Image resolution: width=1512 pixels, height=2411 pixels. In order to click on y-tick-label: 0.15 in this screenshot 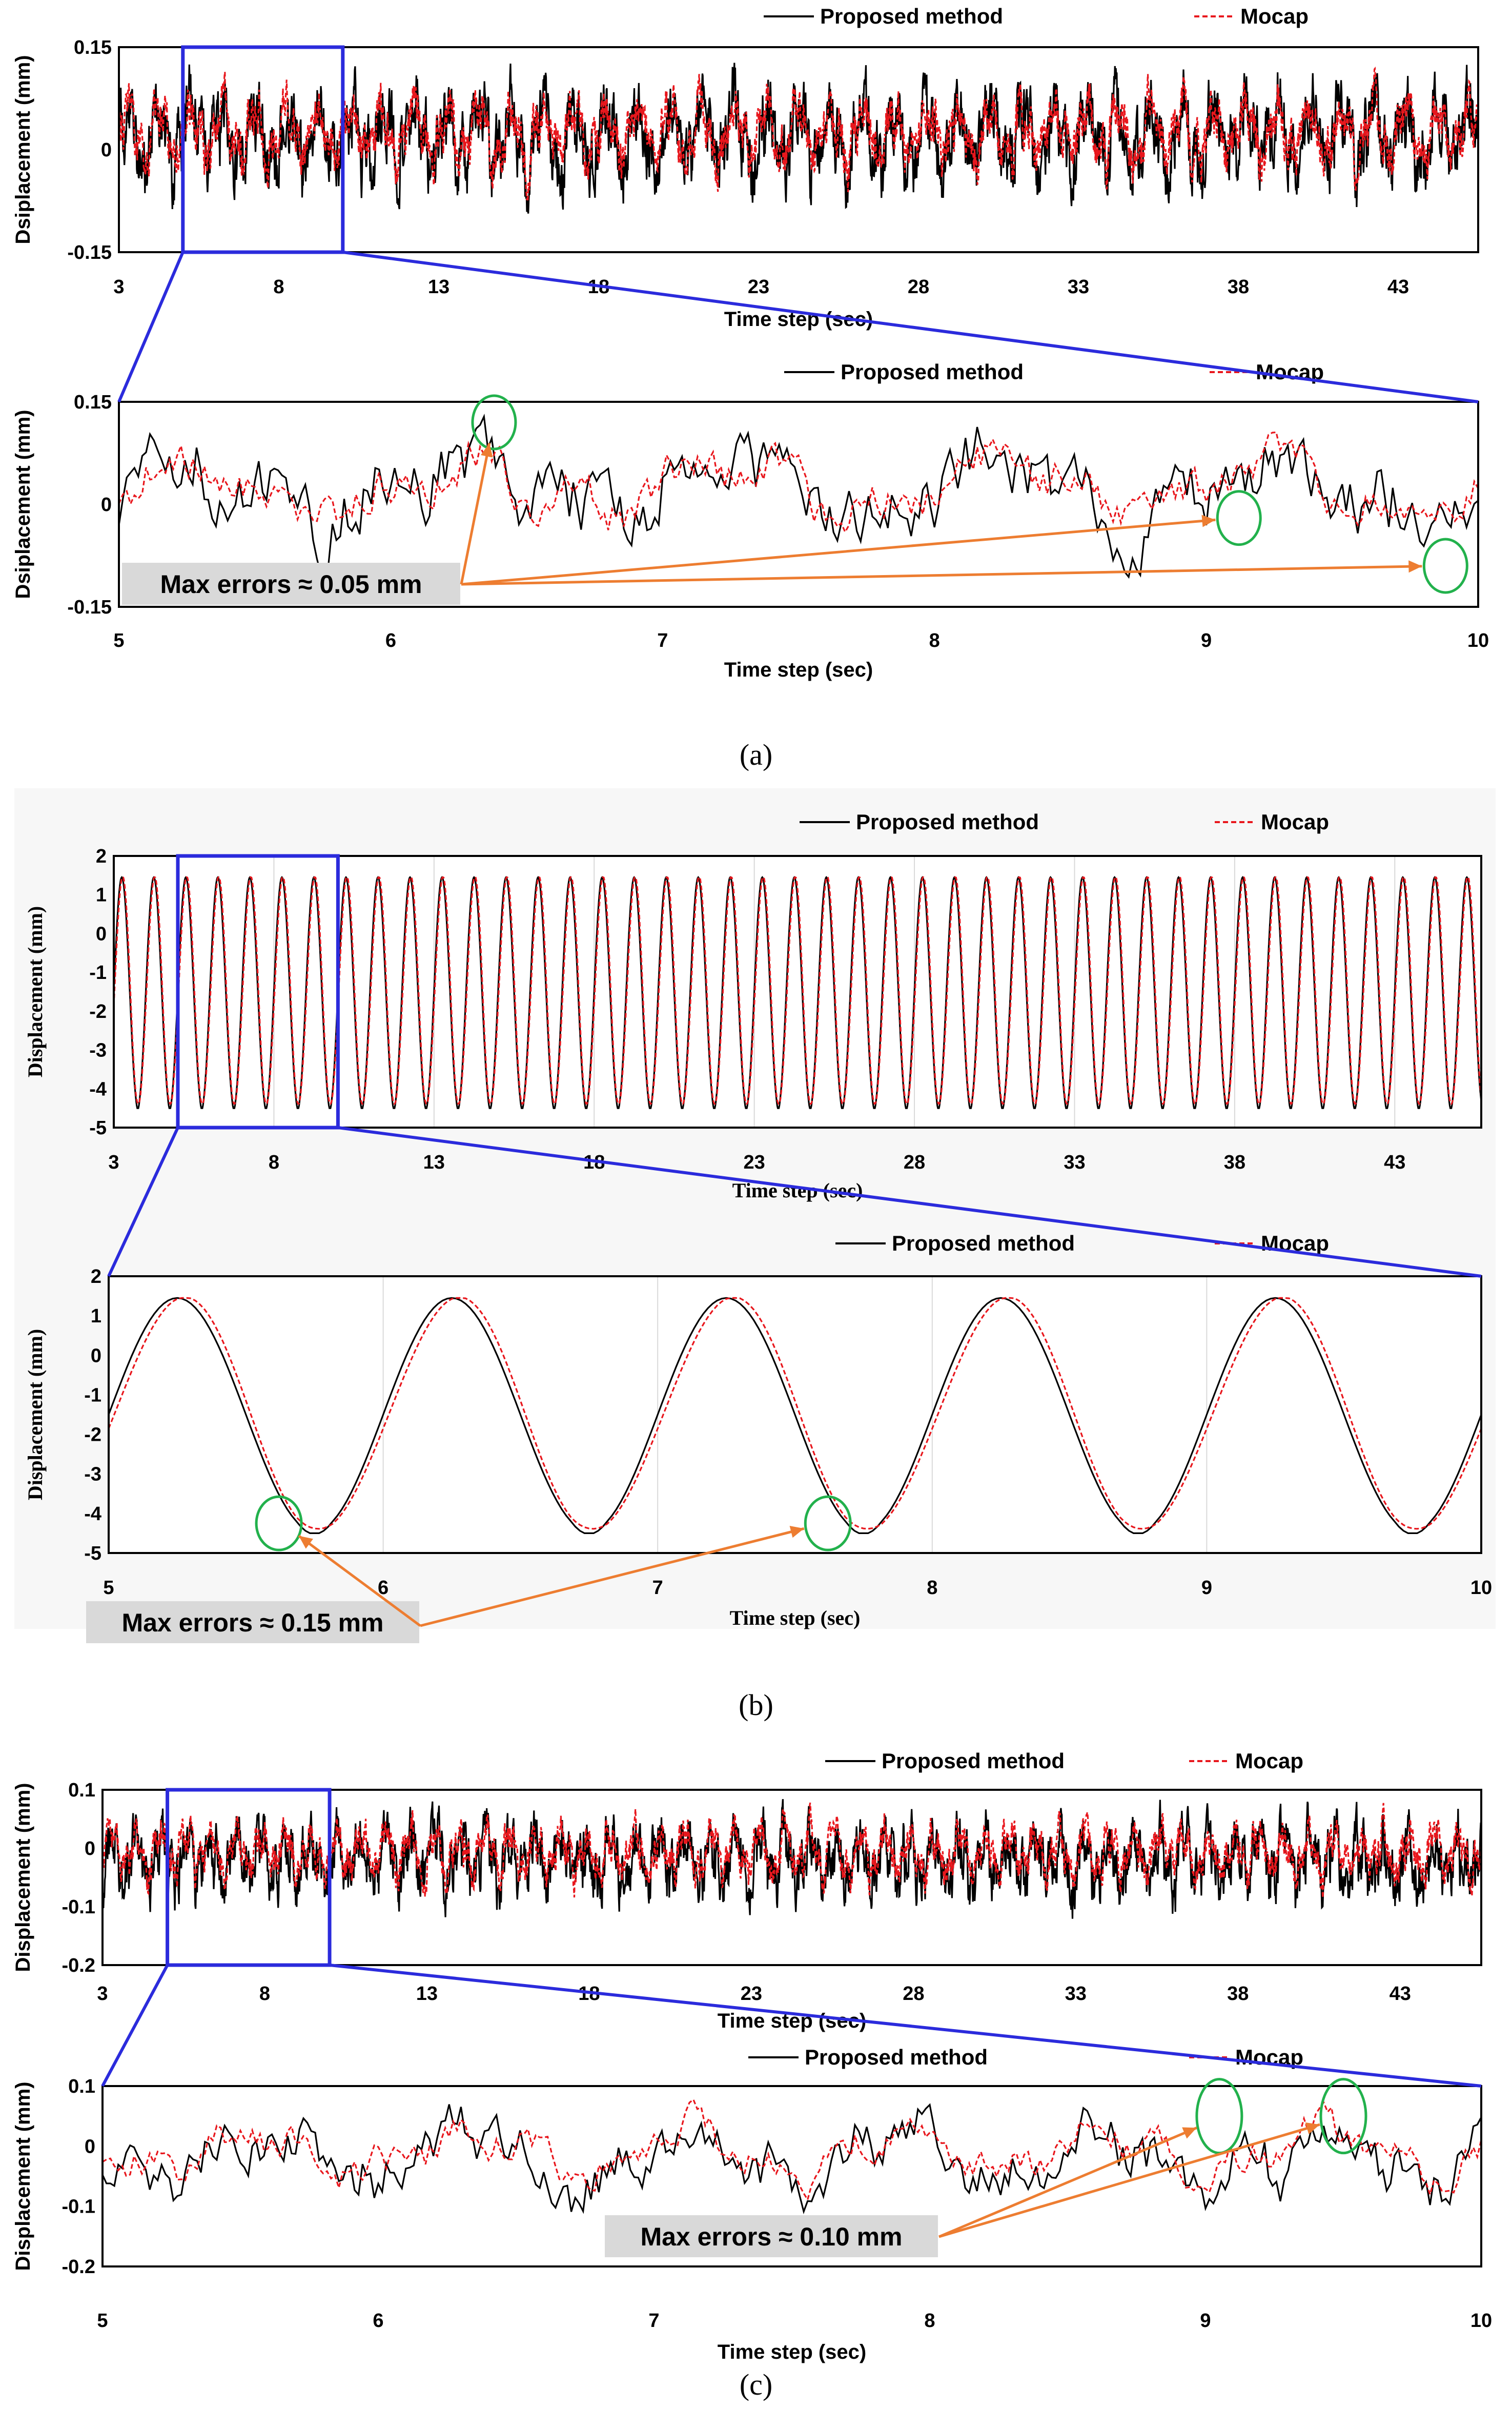, I will do `click(93, 403)`.